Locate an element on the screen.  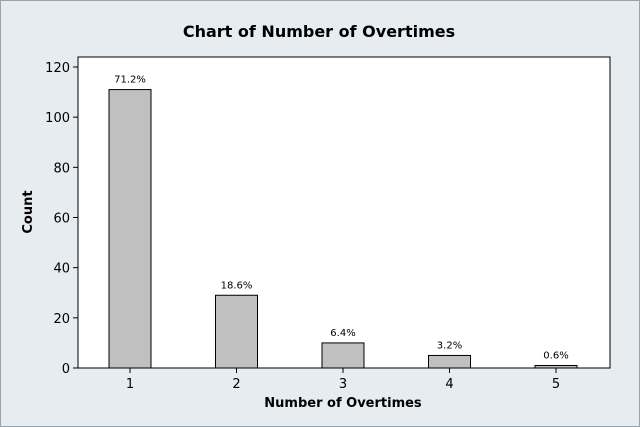
y-tick-label: 60 is located at coordinates (61, 219).